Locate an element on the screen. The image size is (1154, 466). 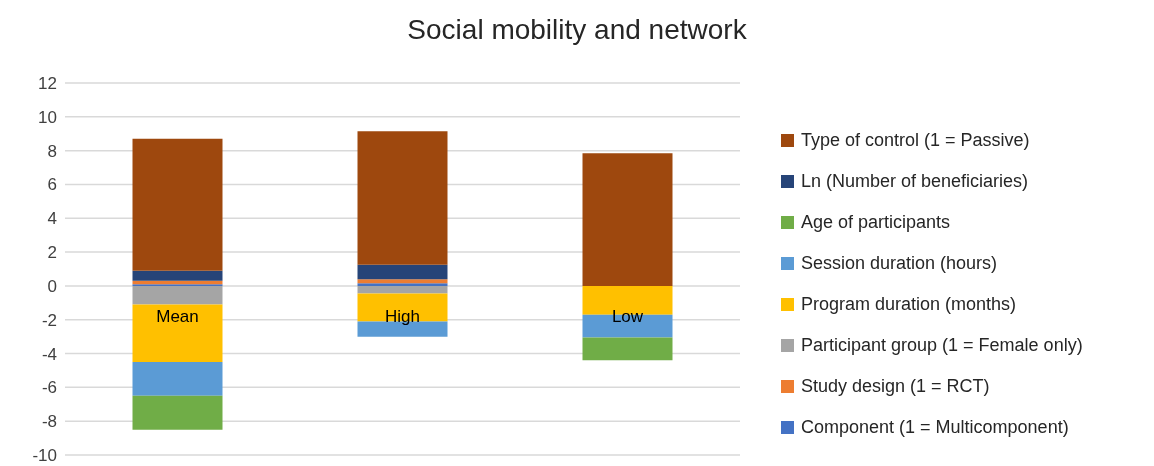
chart-title: Social mobility and network is located at coordinates (577, 30).